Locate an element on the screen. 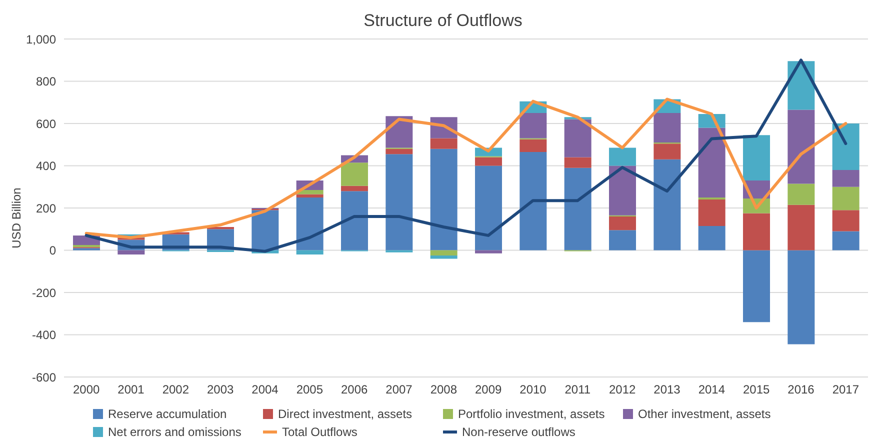  y-tick-label: 200 is located at coordinates (46, 208).